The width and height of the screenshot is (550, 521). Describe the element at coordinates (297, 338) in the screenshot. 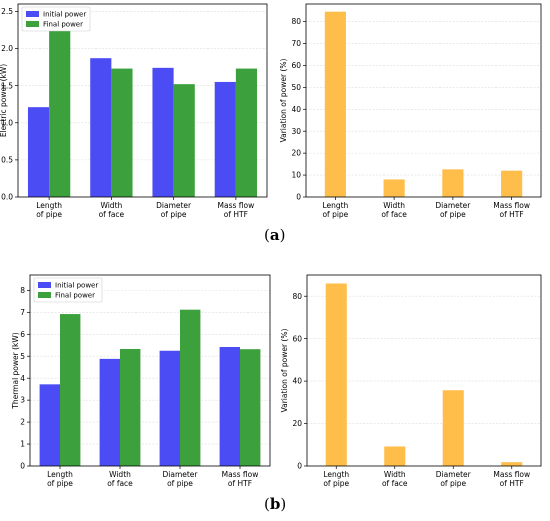

I see `y-tick-label: 60` at that location.